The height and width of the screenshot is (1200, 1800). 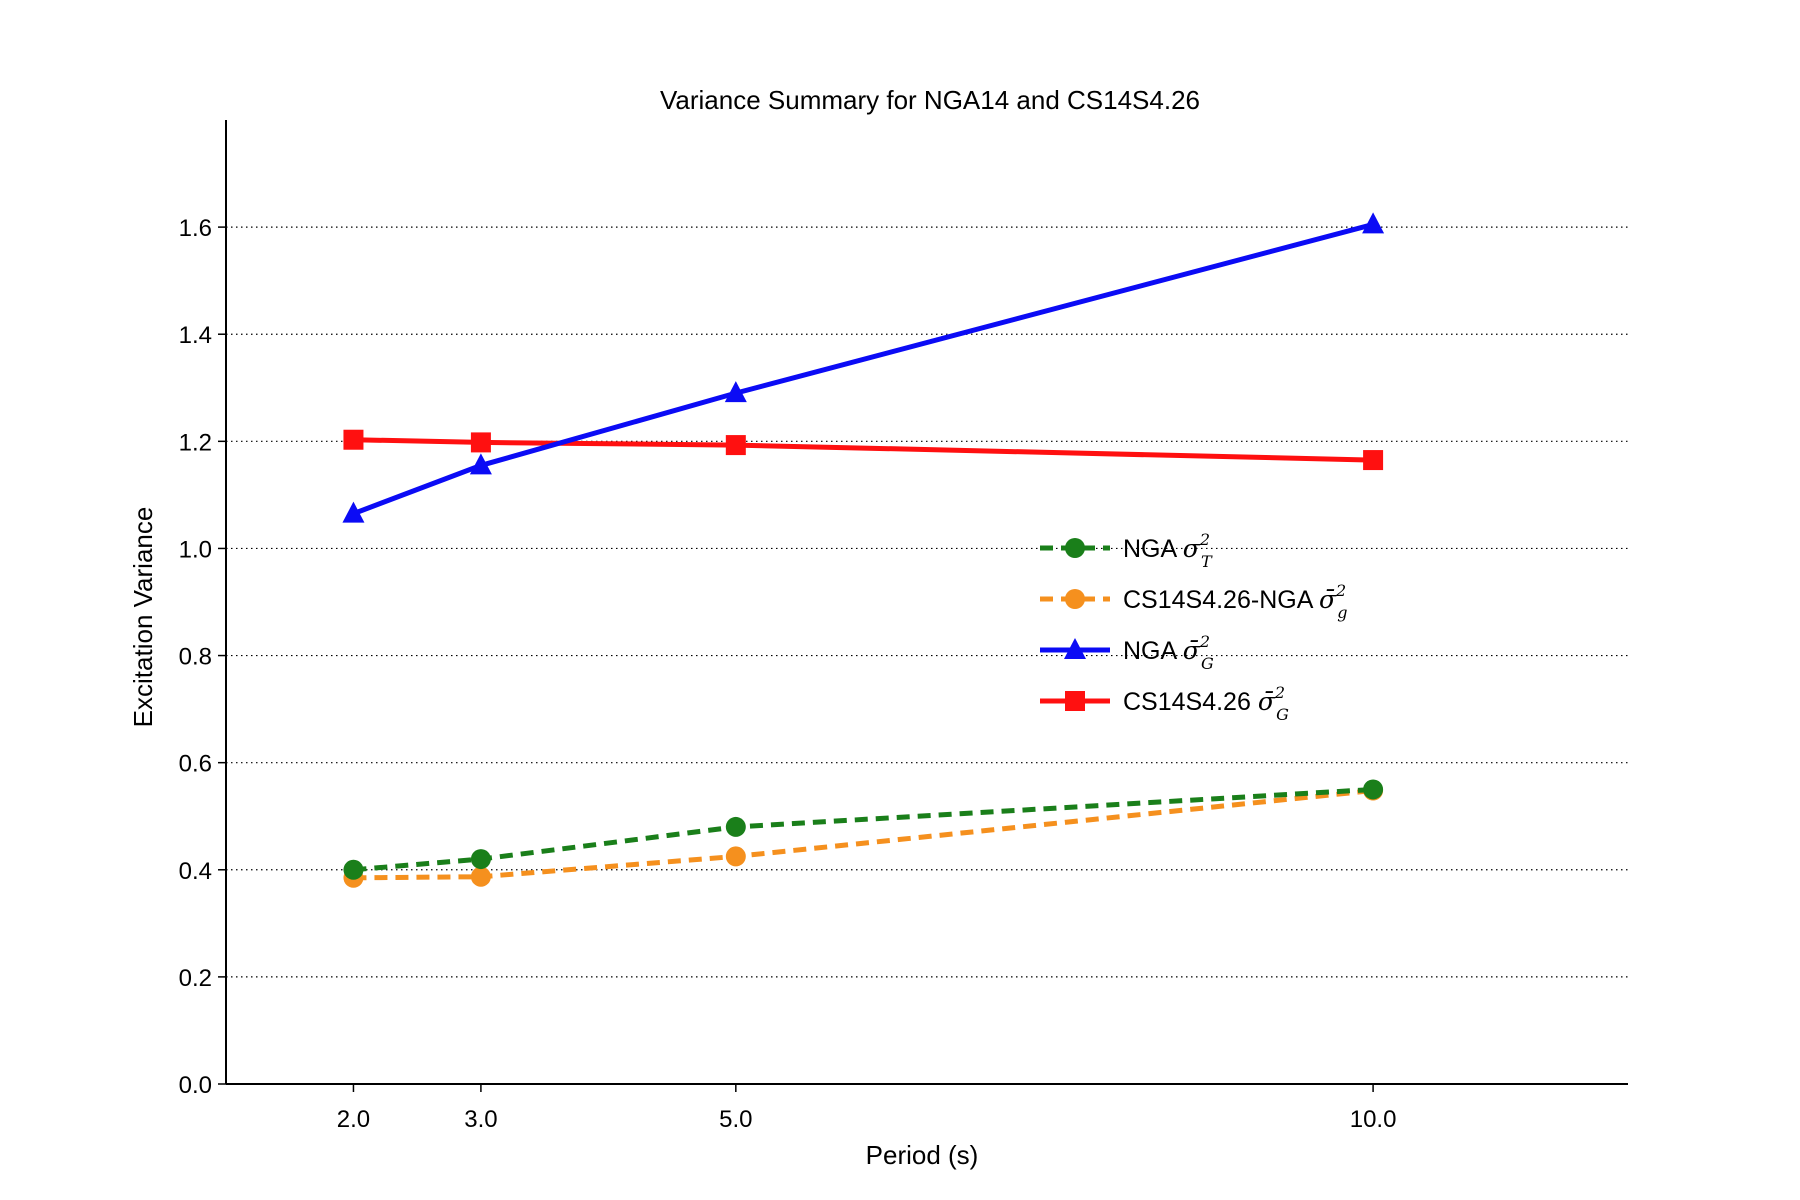 I want to click on legend-label: NGA σ̄2 G, so click(x=1168, y=652).